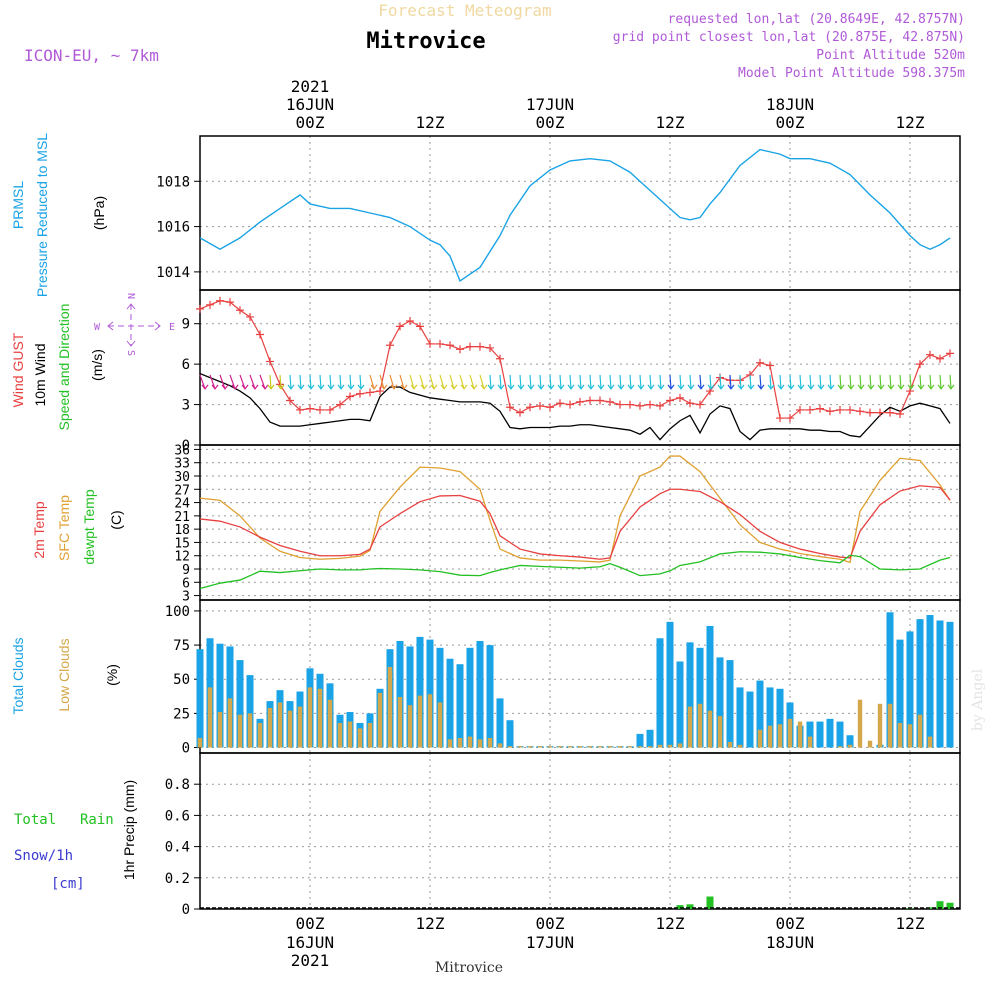 This screenshot has height=1000, width=1000. Describe the element at coordinates (68, 884) in the screenshot. I see `snow-unit-label: [cm]` at that location.